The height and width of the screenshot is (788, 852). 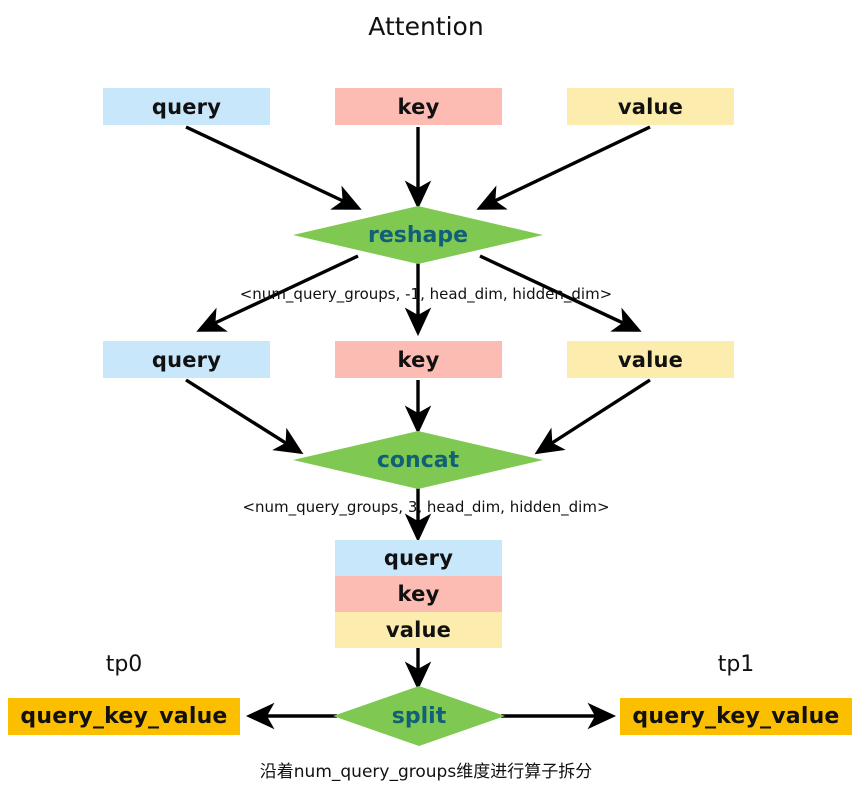 I want to click on node-query-key-value-tp1: query_key_value, so click(x=736, y=716).